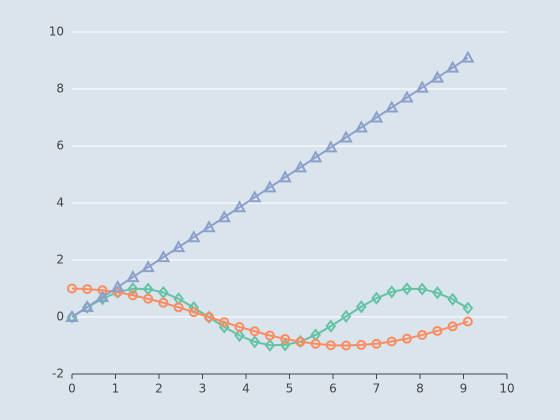 The height and width of the screenshot is (420, 560). I want to click on x-tick-label: 2, so click(159, 389).